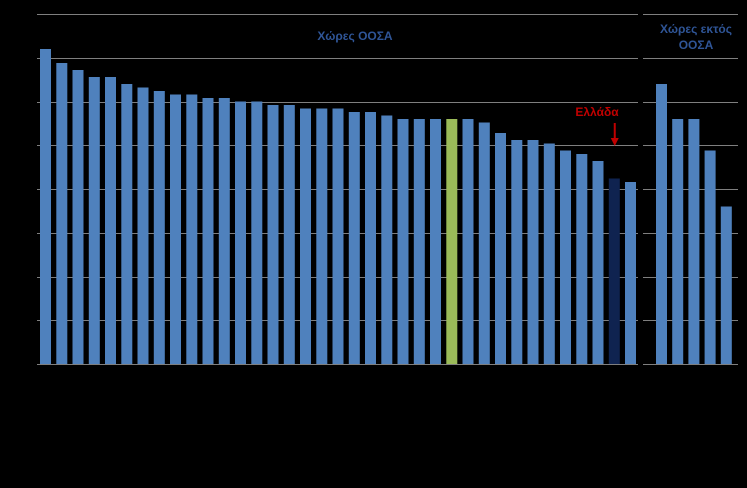  I want to click on greece-arrow-head, so click(614, 142).